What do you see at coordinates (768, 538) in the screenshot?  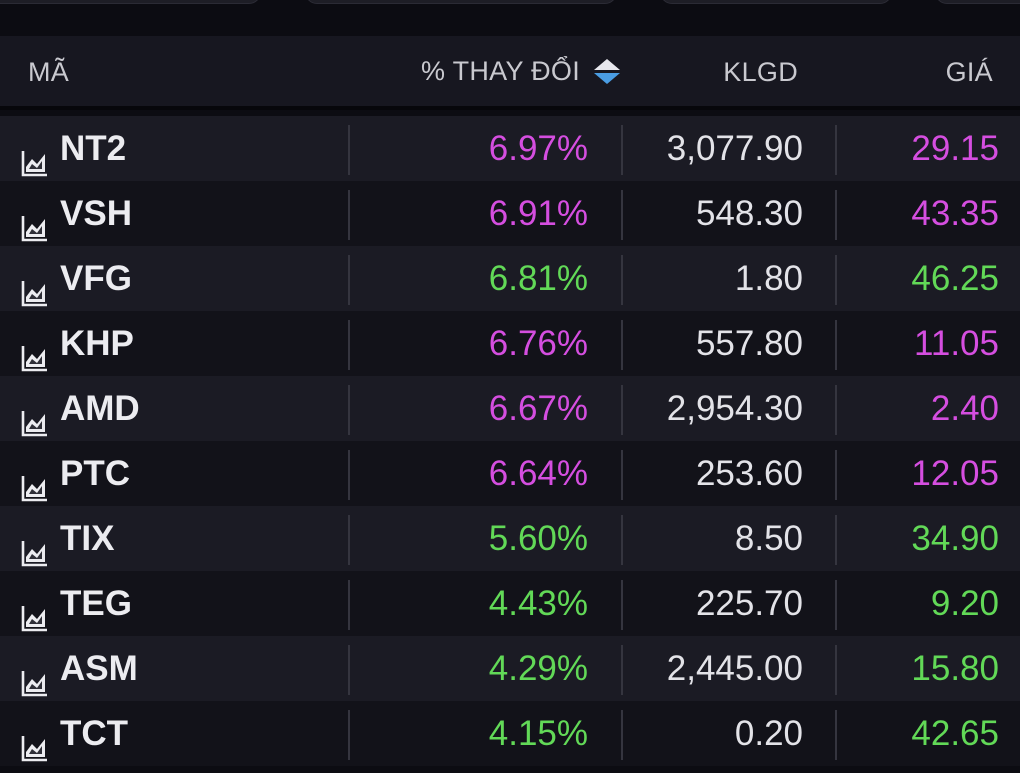 I see `volume-cell: 8.50` at bounding box center [768, 538].